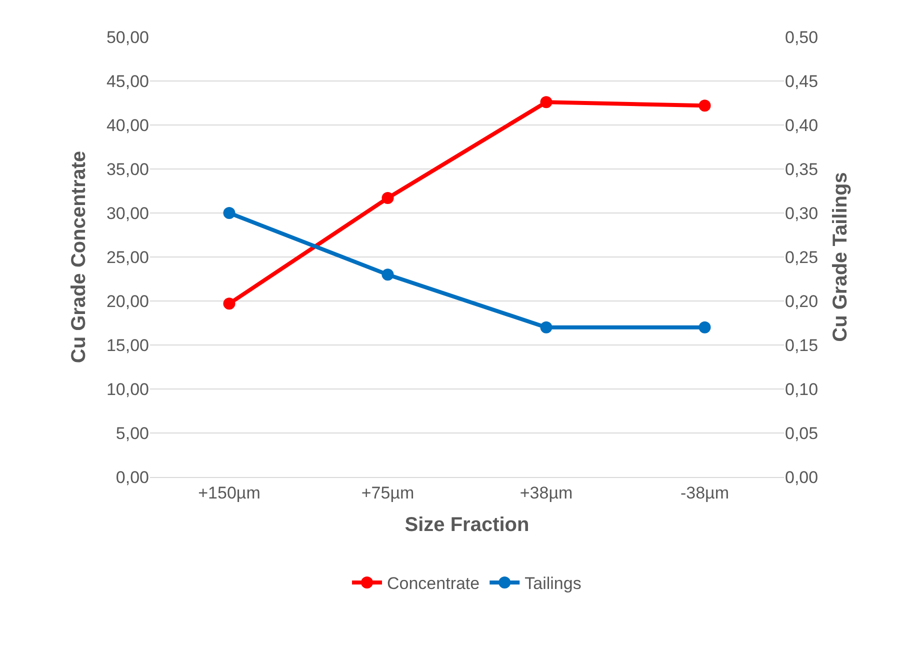 The width and height of the screenshot is (904, 646). I want to click on x-tick-label: +75µm, so click(387, 492).